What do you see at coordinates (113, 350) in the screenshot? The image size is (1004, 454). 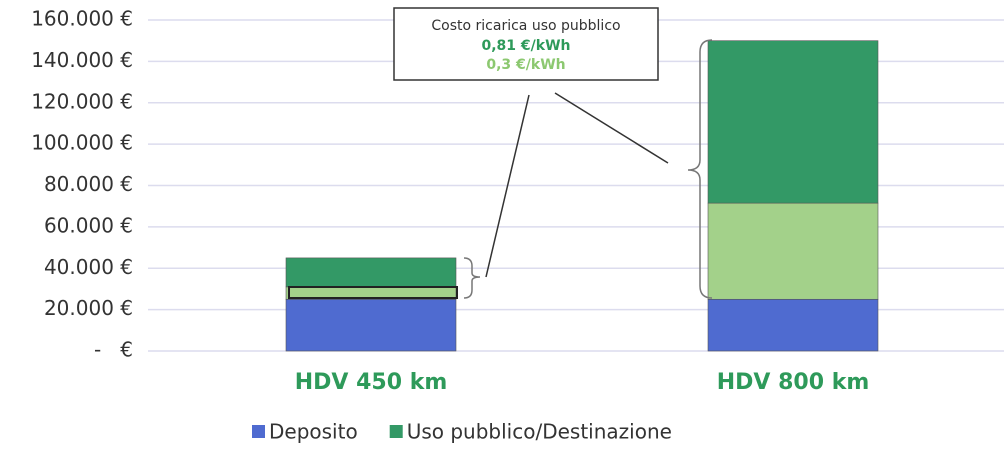 I see `y-tick-label: - €` at bounding box center [113, 350].